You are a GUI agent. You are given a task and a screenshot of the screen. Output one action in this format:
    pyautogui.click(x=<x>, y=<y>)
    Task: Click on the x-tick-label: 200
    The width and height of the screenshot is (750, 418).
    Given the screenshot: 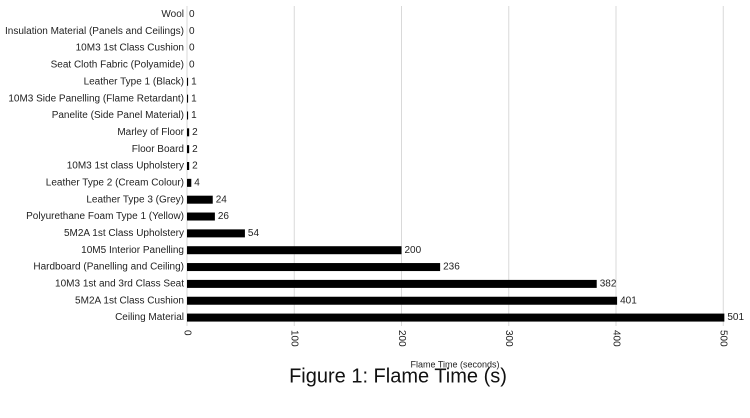 What is the action you would take?
    pyautogui.click(x=401, y=338)
    